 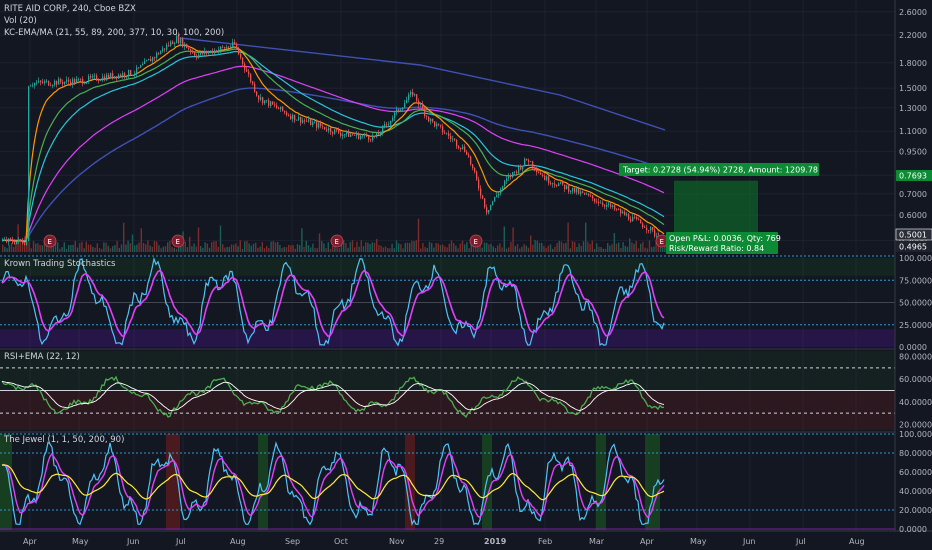 What do you see at coordinates (42, 357) in the screenshot?
I see `rsi-title: RSI+EMA (22, 12)` at bounding box center [42, 357].